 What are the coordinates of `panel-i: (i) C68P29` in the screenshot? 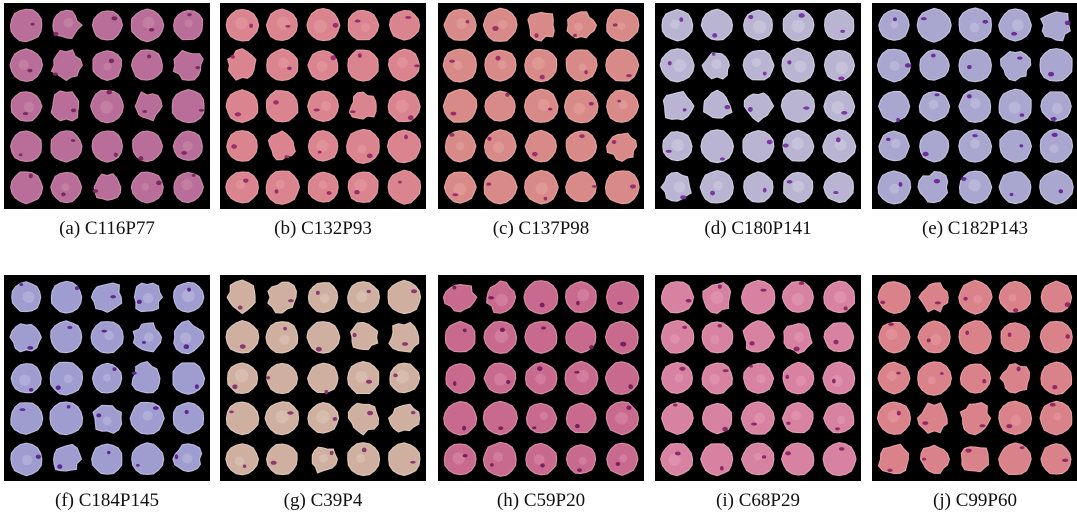 It's located at (758, 378).